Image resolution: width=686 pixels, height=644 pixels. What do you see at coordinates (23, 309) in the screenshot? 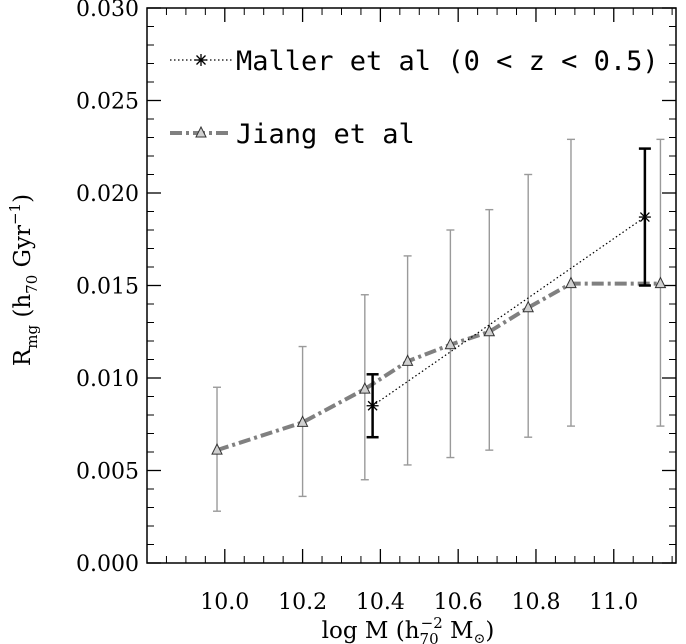
I see `y-axis-label-paren: (h` at bounding box center [23, 309].